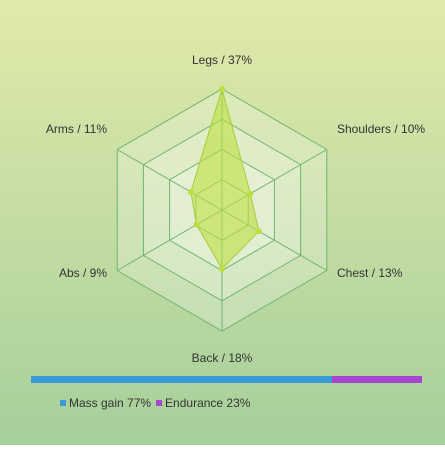 The width and height of the screenshot is (445, 450). Describe the element at coordinates (208, 403) in the screenshot. I see `legend-label: Endurance 23%` at that location.